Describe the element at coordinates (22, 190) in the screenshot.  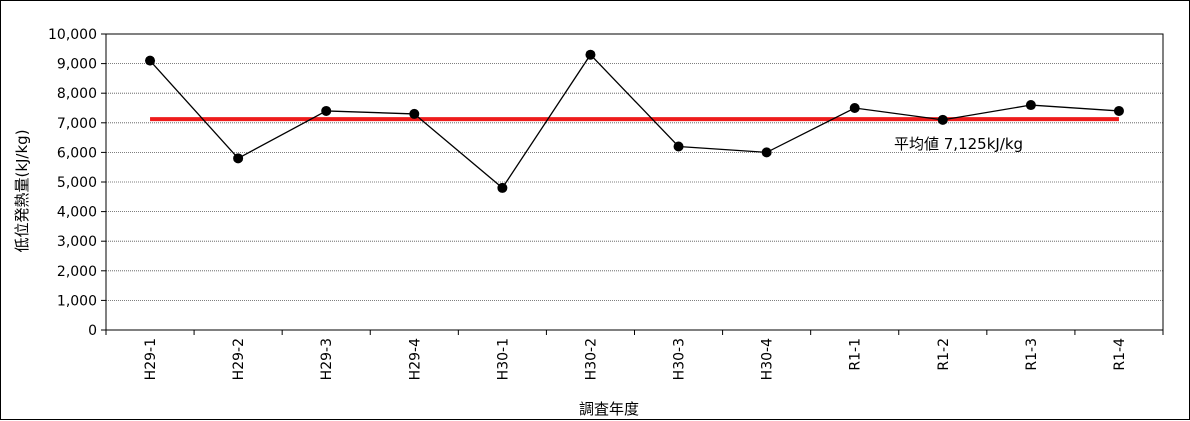
I see `y-axis-title: 低位発熱量(kJ/kg)` at that location.